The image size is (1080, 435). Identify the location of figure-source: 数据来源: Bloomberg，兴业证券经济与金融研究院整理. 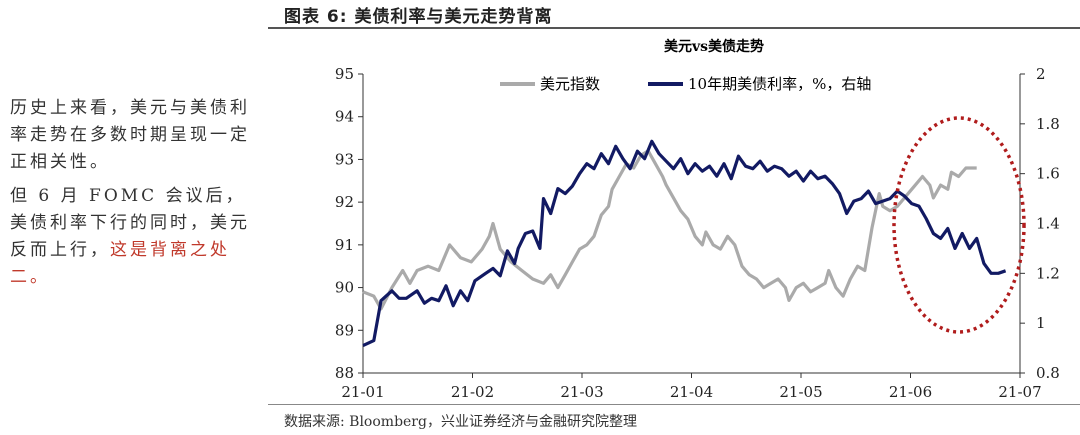
(674, 417).